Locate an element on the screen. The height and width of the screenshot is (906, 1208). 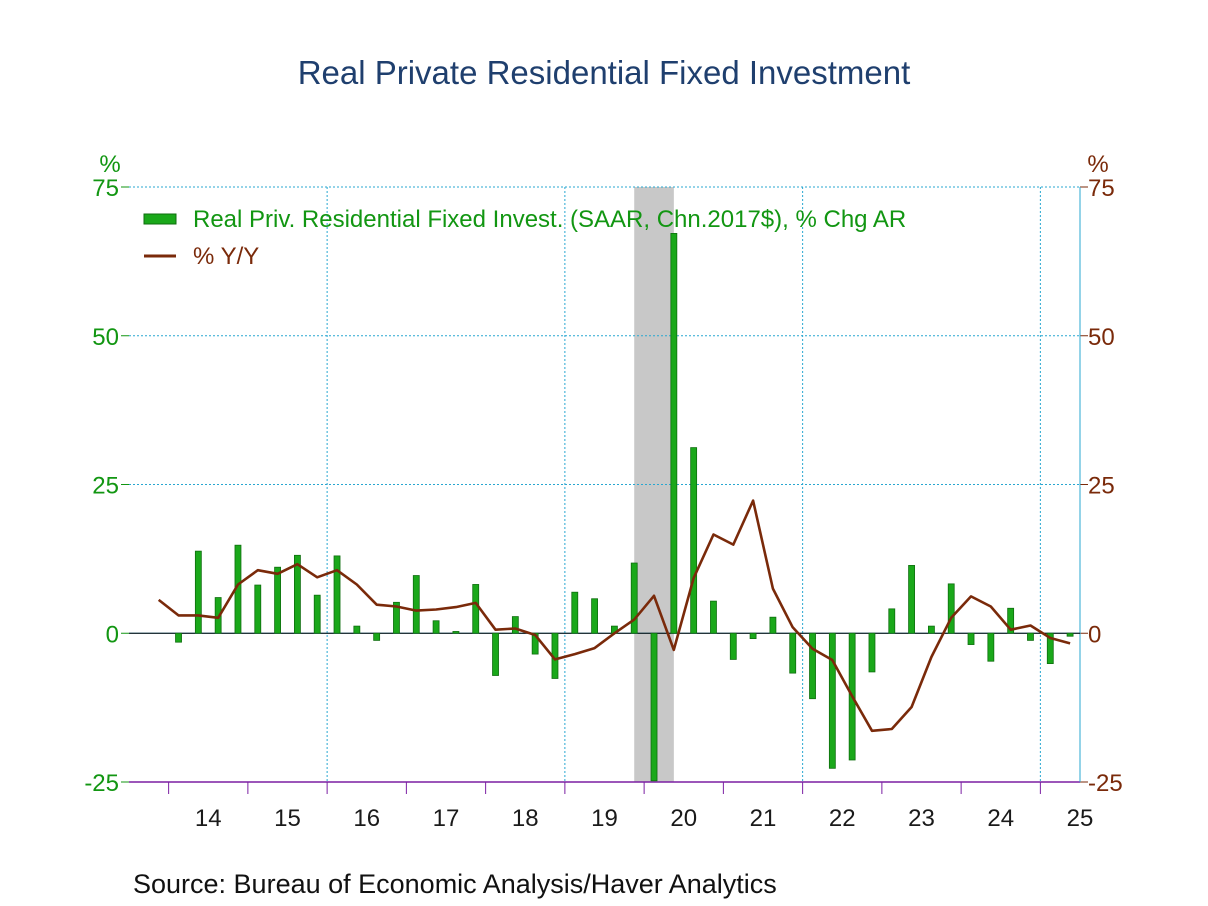
x-tick-label: 24 is located at coordinates (1000, 818).